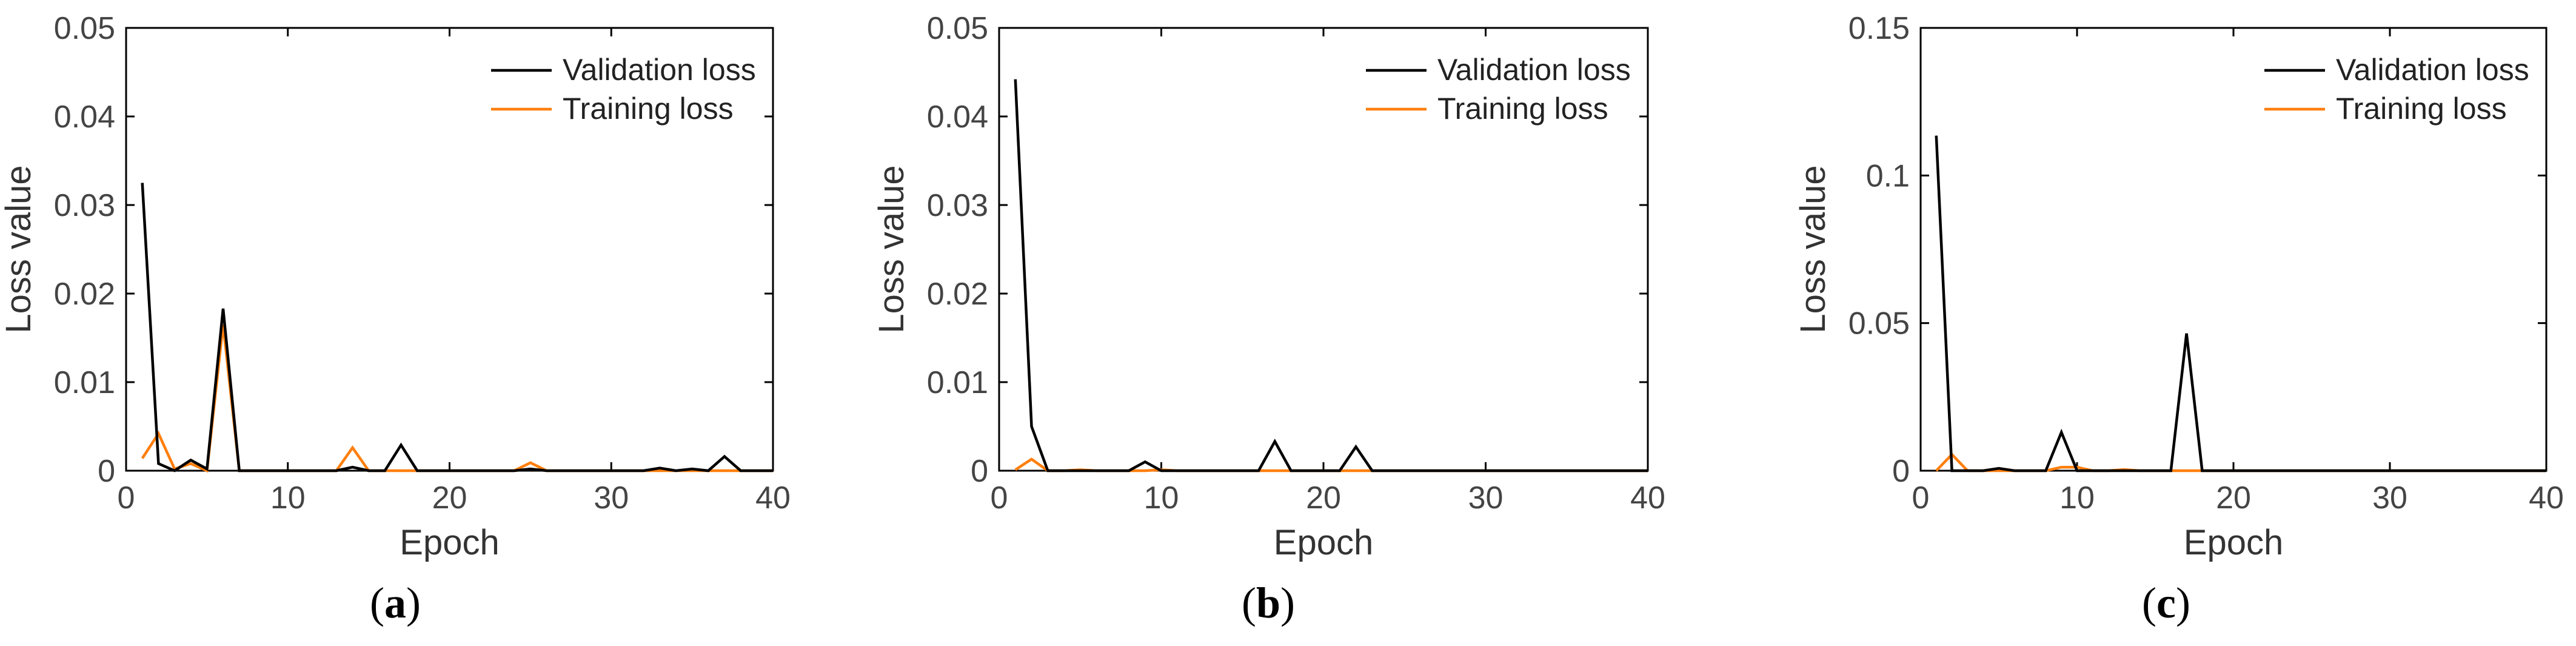 The image size is (2576, 646). What do you see at coordinates (2166, 603) in the screenshot?
I see `panel-label: (c)` at bounding box center [2166, 603].